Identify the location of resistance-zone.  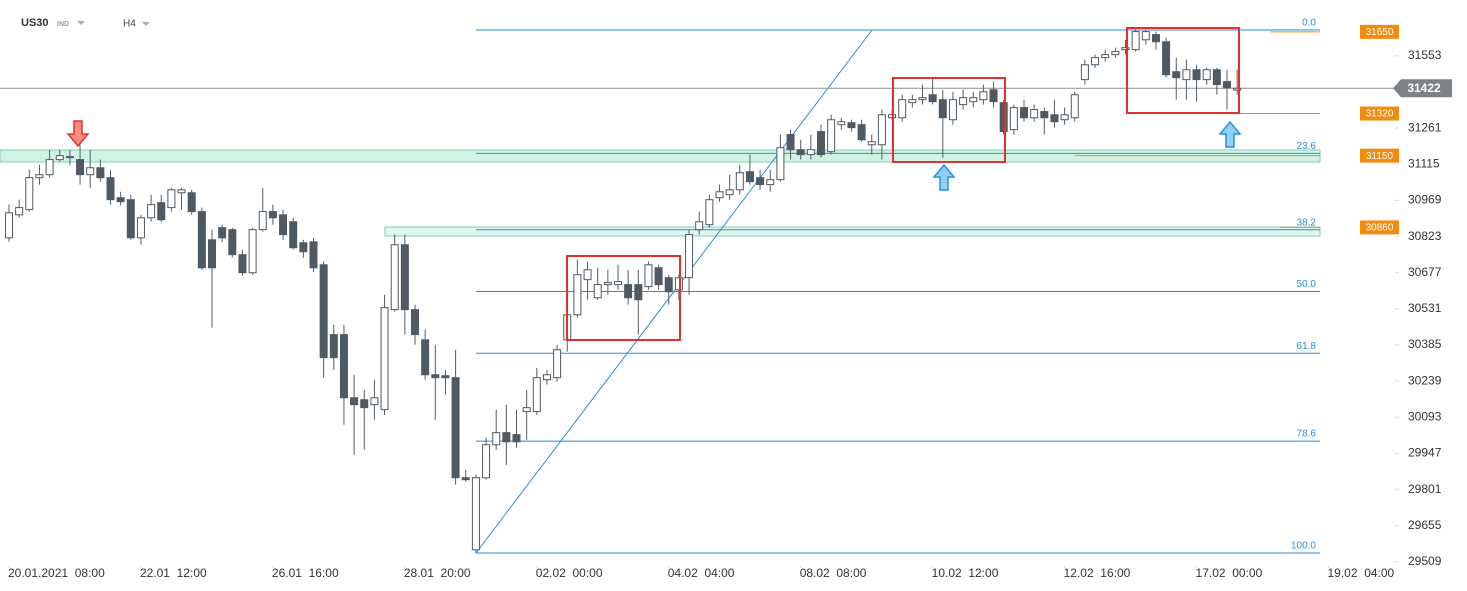
(852, 231).